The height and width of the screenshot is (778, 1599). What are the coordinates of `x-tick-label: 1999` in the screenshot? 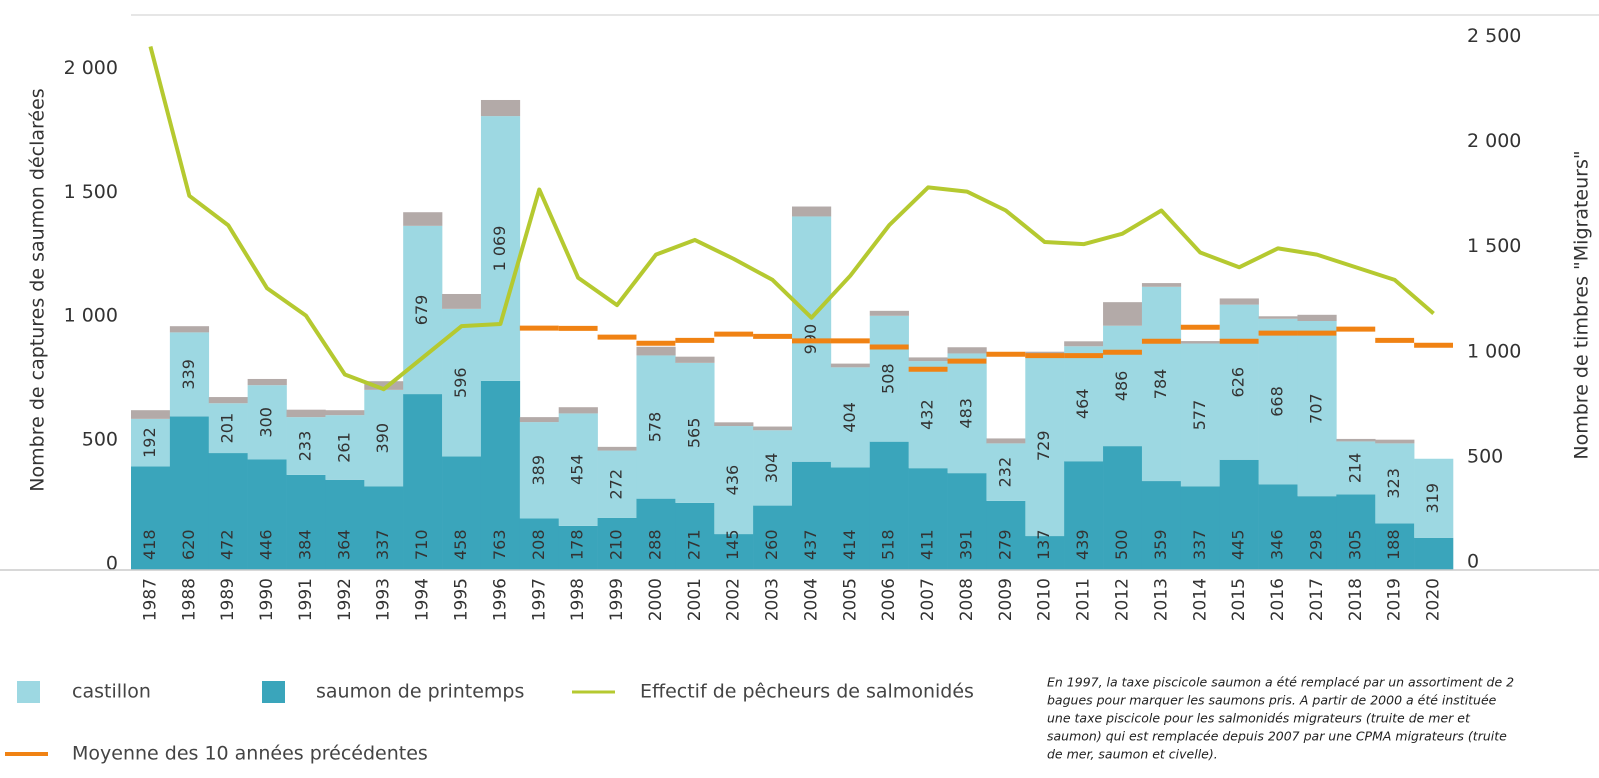 It's located at (617, 599).